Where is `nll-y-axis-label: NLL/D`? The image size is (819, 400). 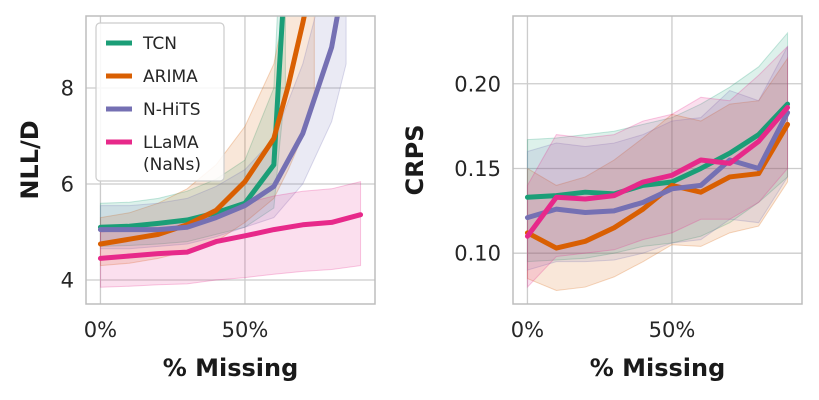 nll-y-axis-label: NLL/D is located at coordinates (30, 159).